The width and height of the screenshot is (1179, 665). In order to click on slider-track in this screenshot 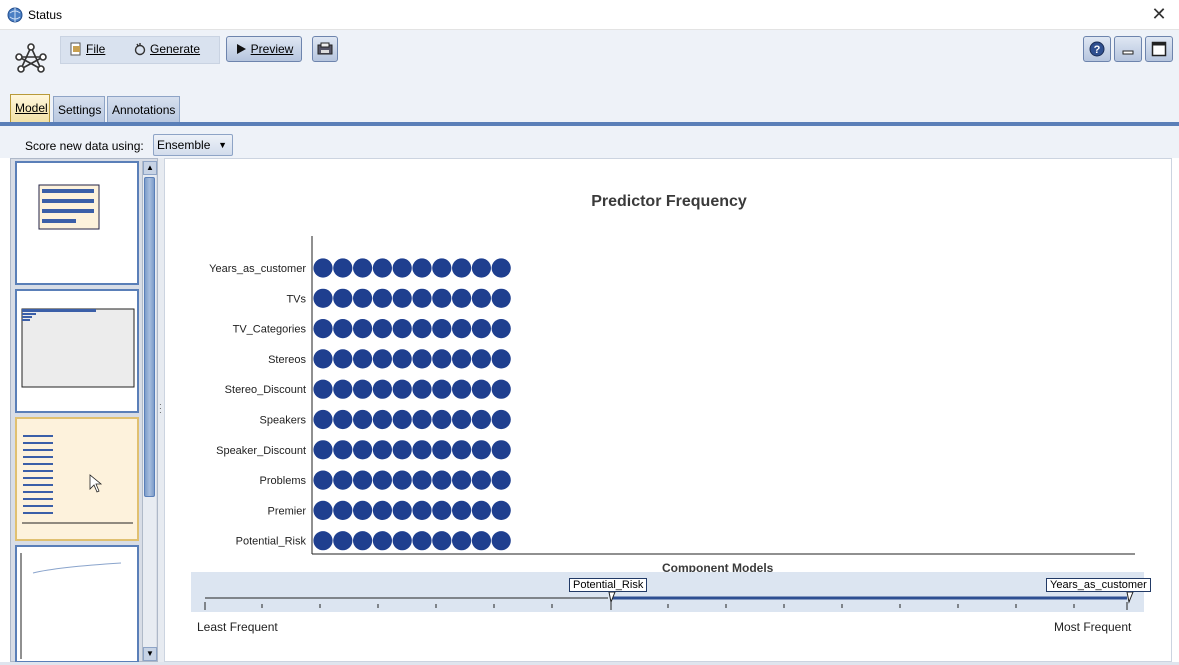, I will do `click(669, 600)`.